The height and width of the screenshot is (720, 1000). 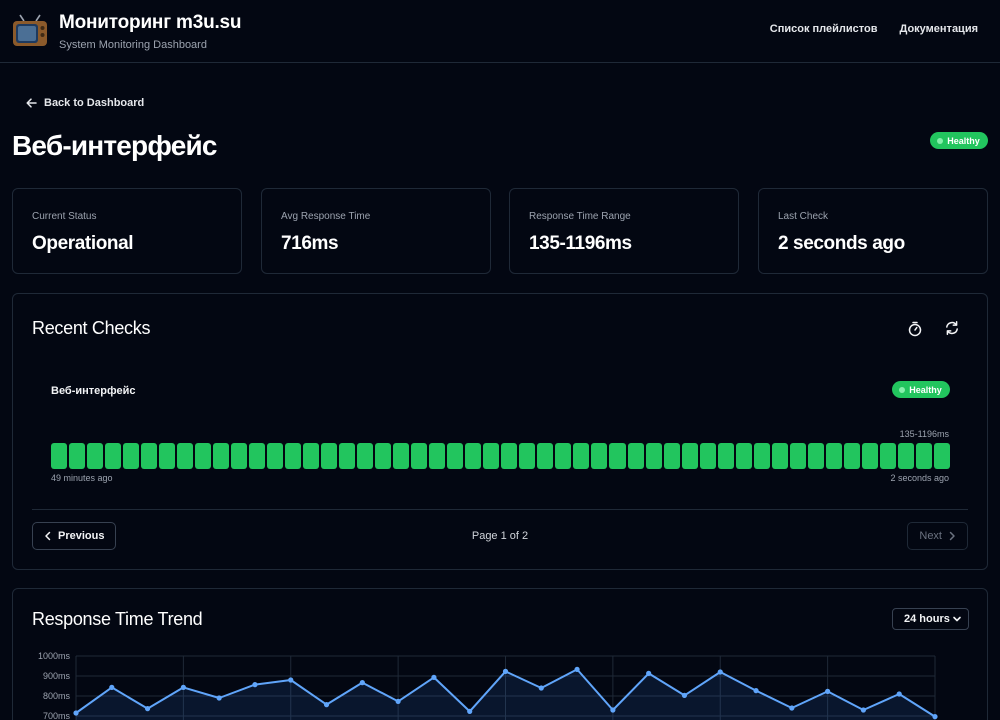 I want to click on stat-label: Avg Response Time, so click(x=326, y=216).